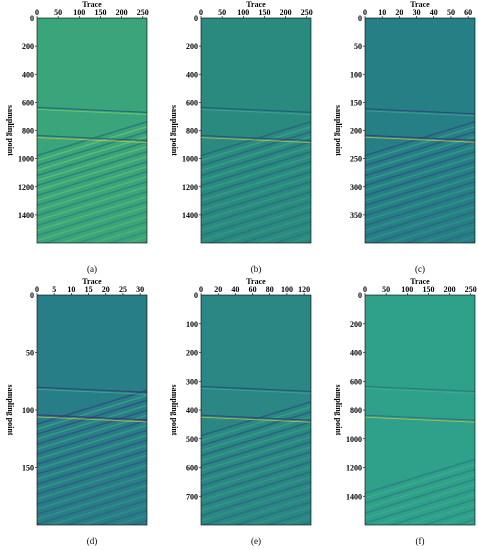 The height and width of the screenshot is (550, 478). I want to click on x-tick-label: 0, so click(365, 289).